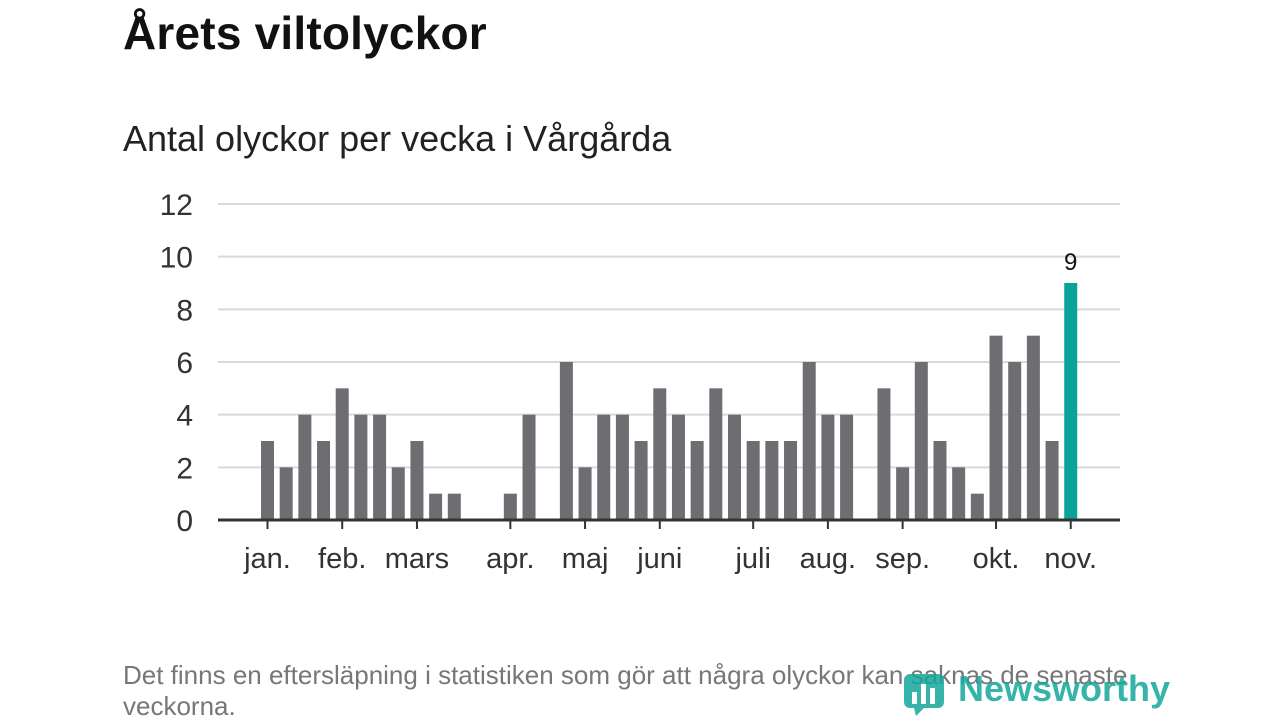 Image resolution: width=1280 pixels, height=722 pixels. I want to click on x-tick-label: maj, so click(585, 559).